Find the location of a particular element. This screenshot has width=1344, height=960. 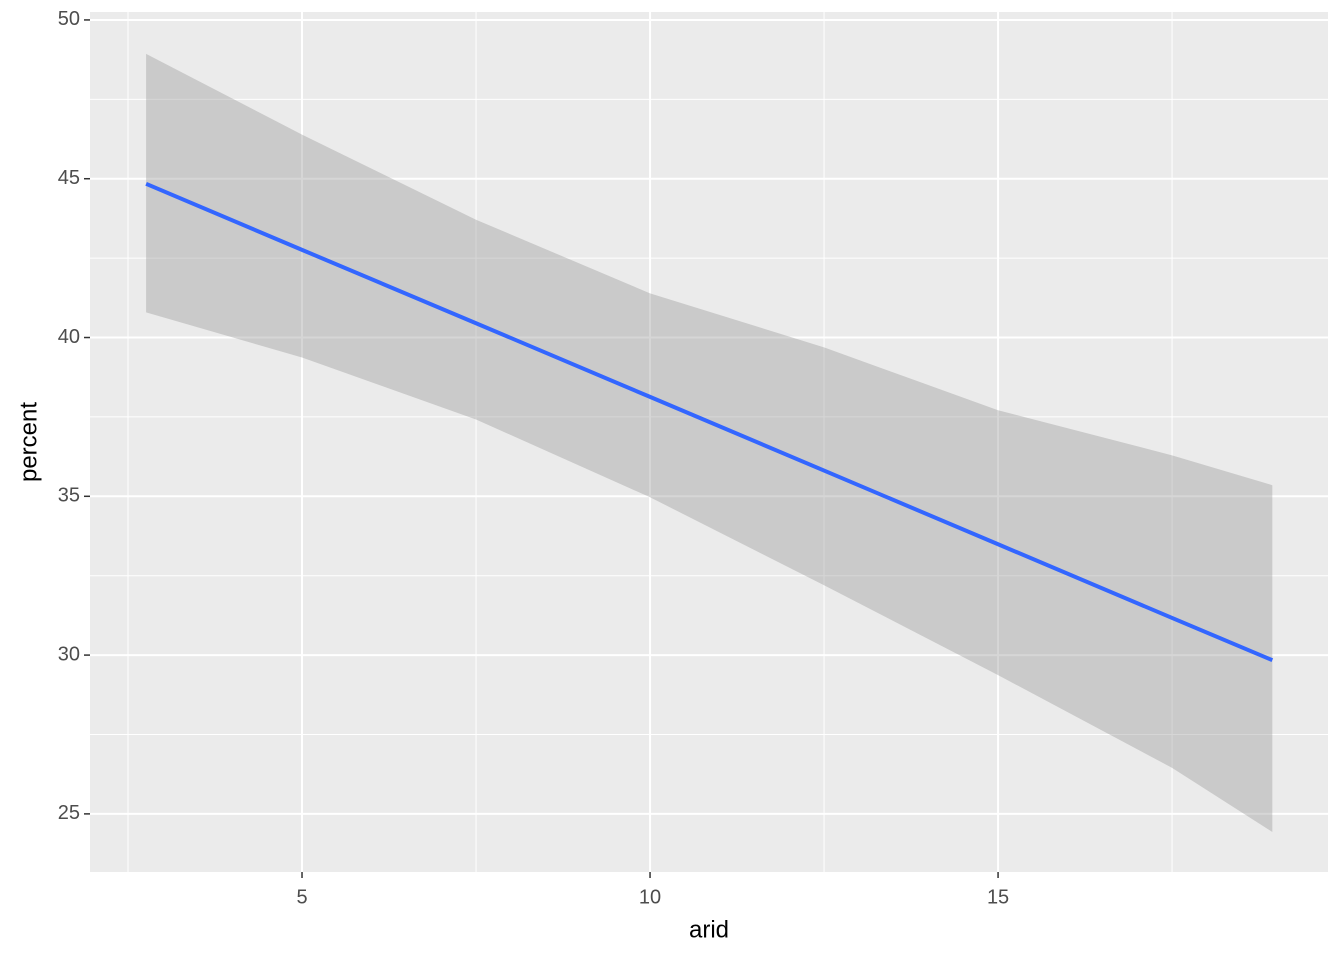

x-tick-label: 5 is located at coordinates (301, 897).